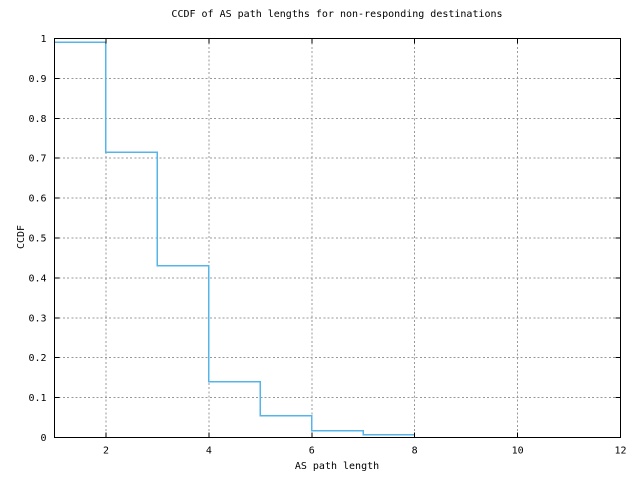 Image resolution: width=640 pixels, height=480 pixels. I want to click on y-tick-label: 1, so click(43, 39).